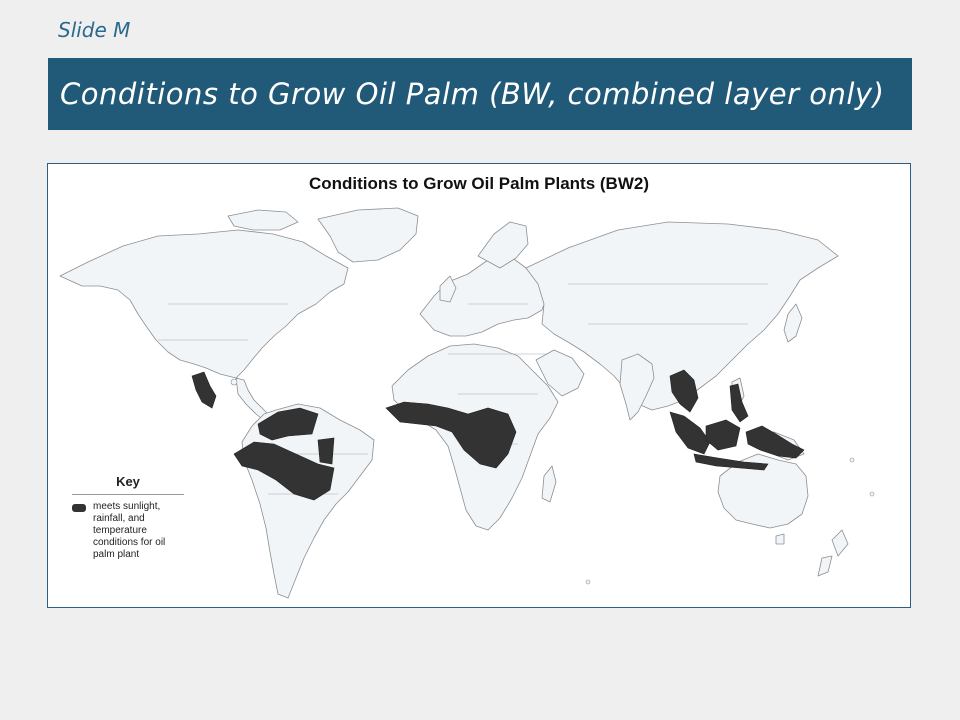 The image size is (960, 720). I want to click on arctic-islands, so click(263, 220).